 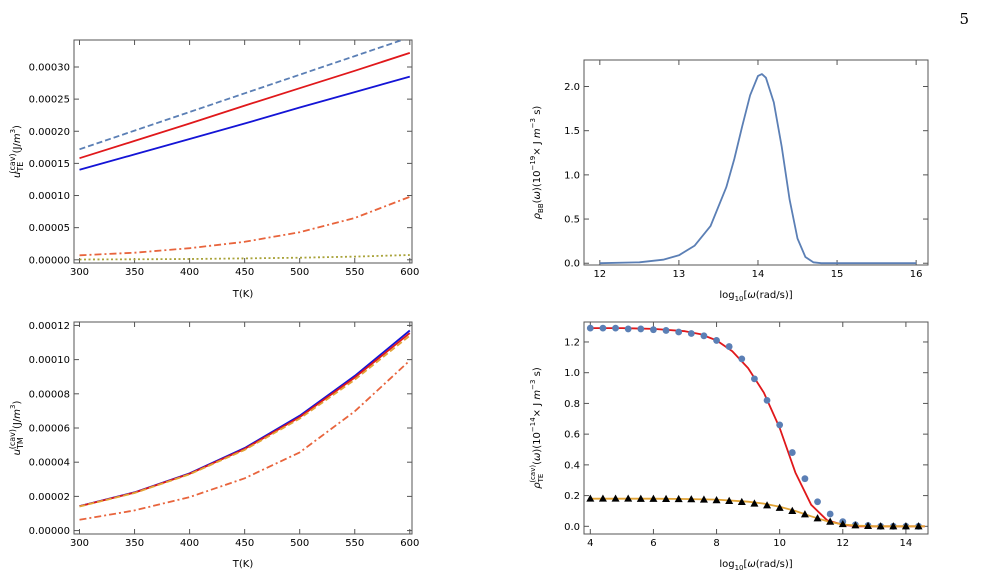 I want to click on y-tick-label: 1.5, so click(x=572, y=131).